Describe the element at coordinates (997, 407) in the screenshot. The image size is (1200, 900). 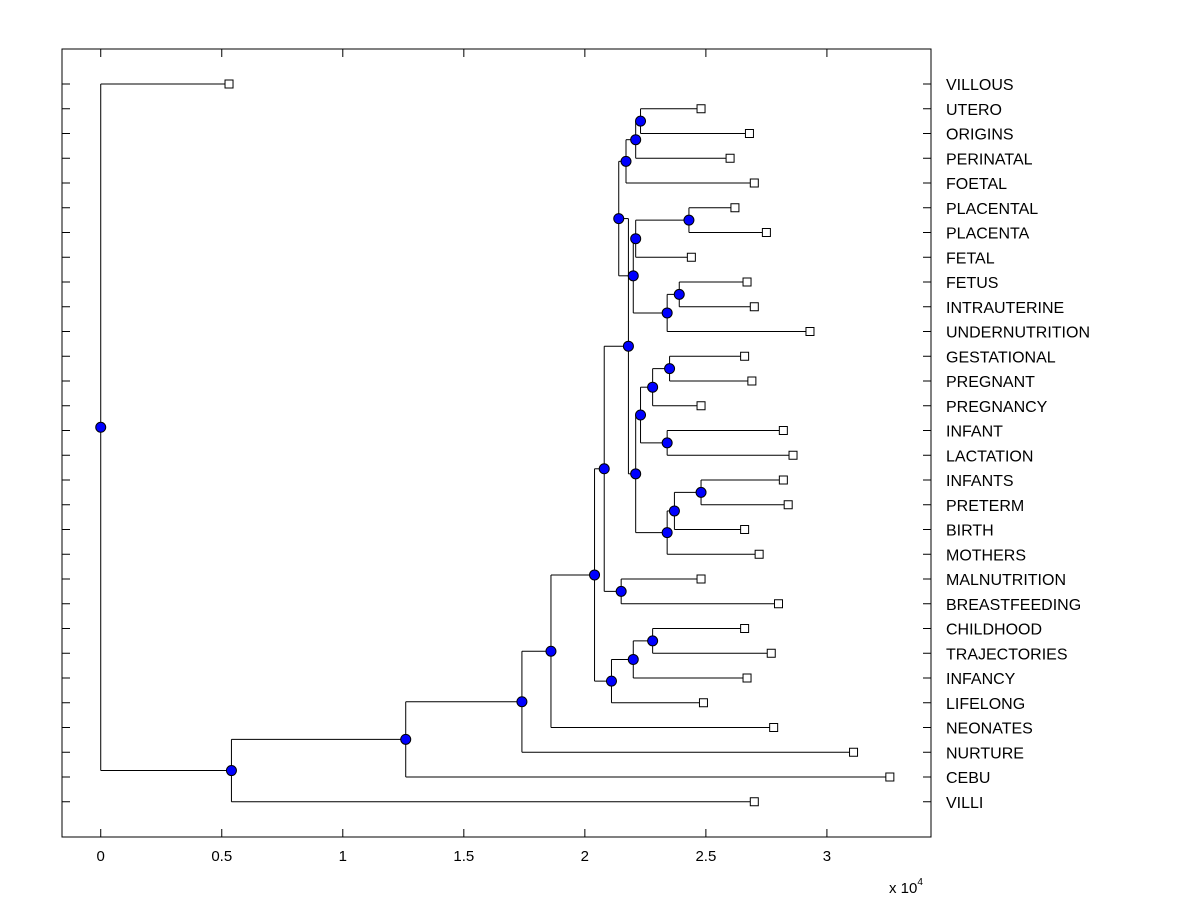
I see `leaf-label: PREGNANCY` at that location.